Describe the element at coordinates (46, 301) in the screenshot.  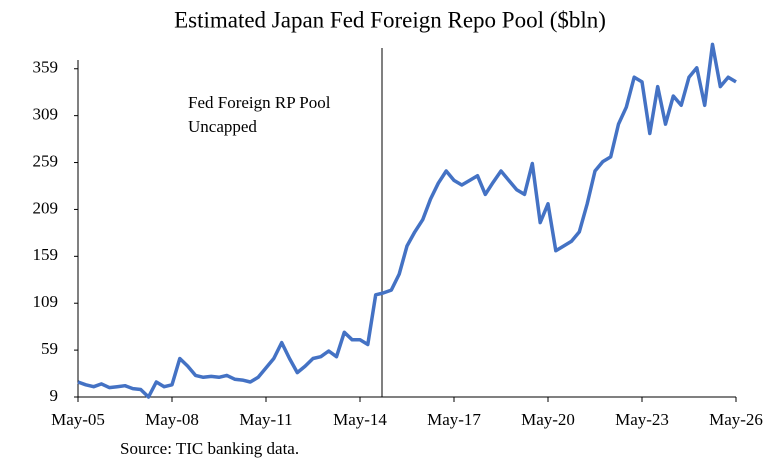
I see `y-tick-label: 109` at that location.